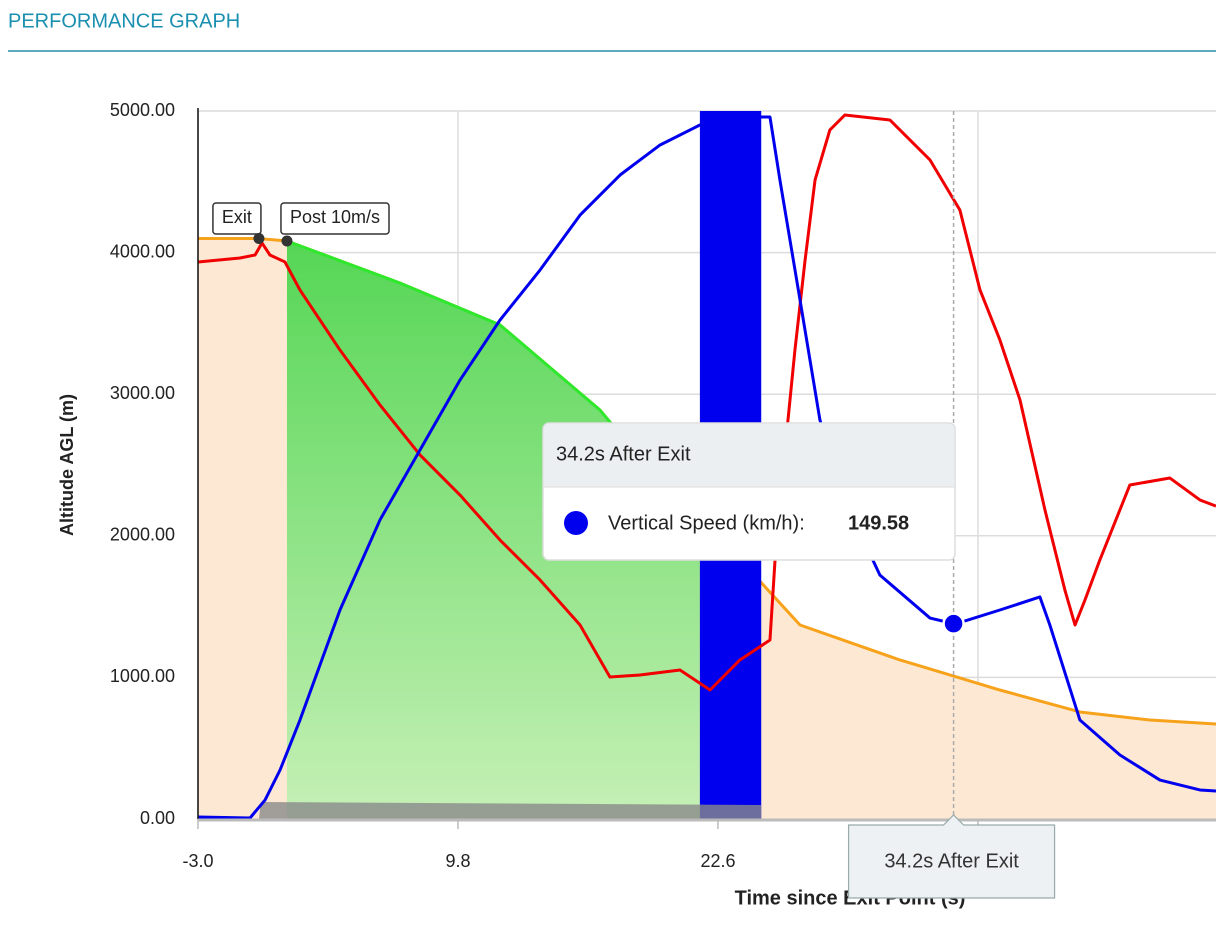 This screenshot has width=1216, height=926. I want to click on crosshair-label-box, so click(951, 856).